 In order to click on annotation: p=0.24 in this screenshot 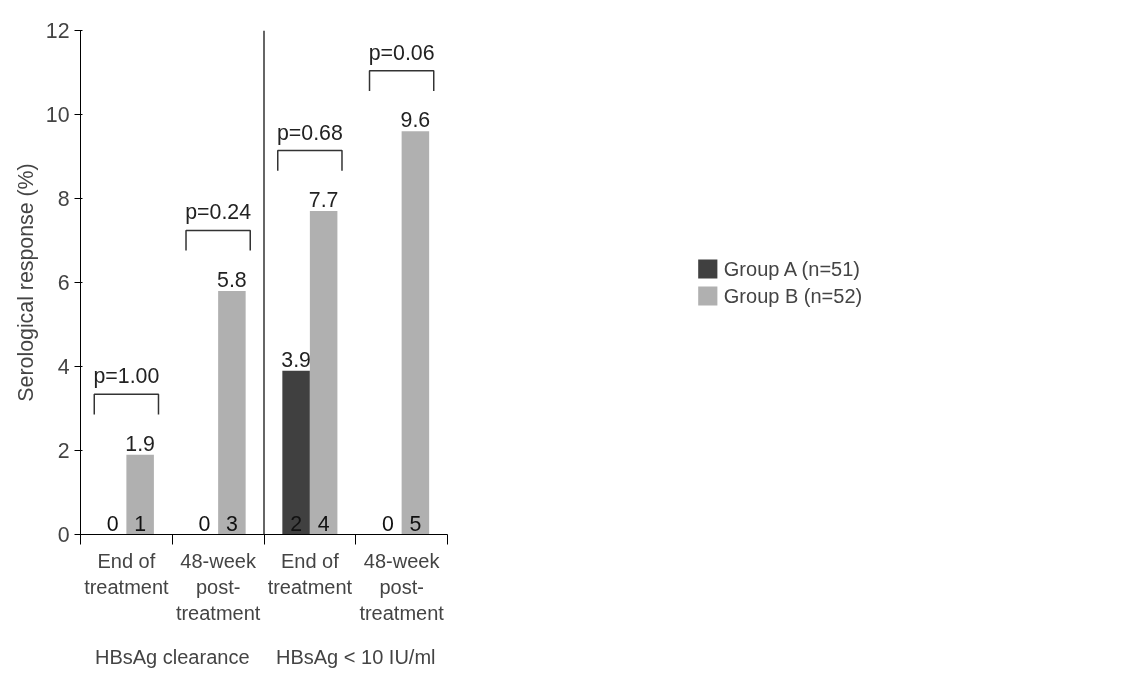, I will do `click(218, 212)`.